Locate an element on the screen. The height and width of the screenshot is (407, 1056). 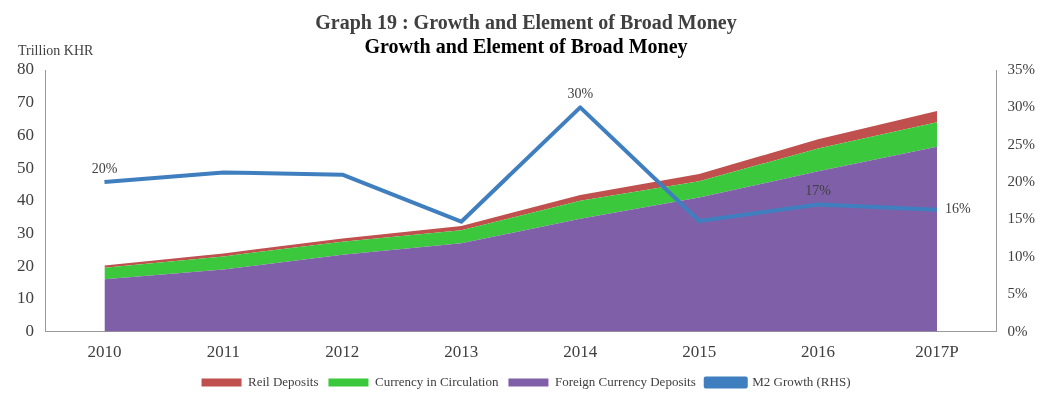
legend-label: M2 Growth (RHS) is located at coordinates (801, 381).